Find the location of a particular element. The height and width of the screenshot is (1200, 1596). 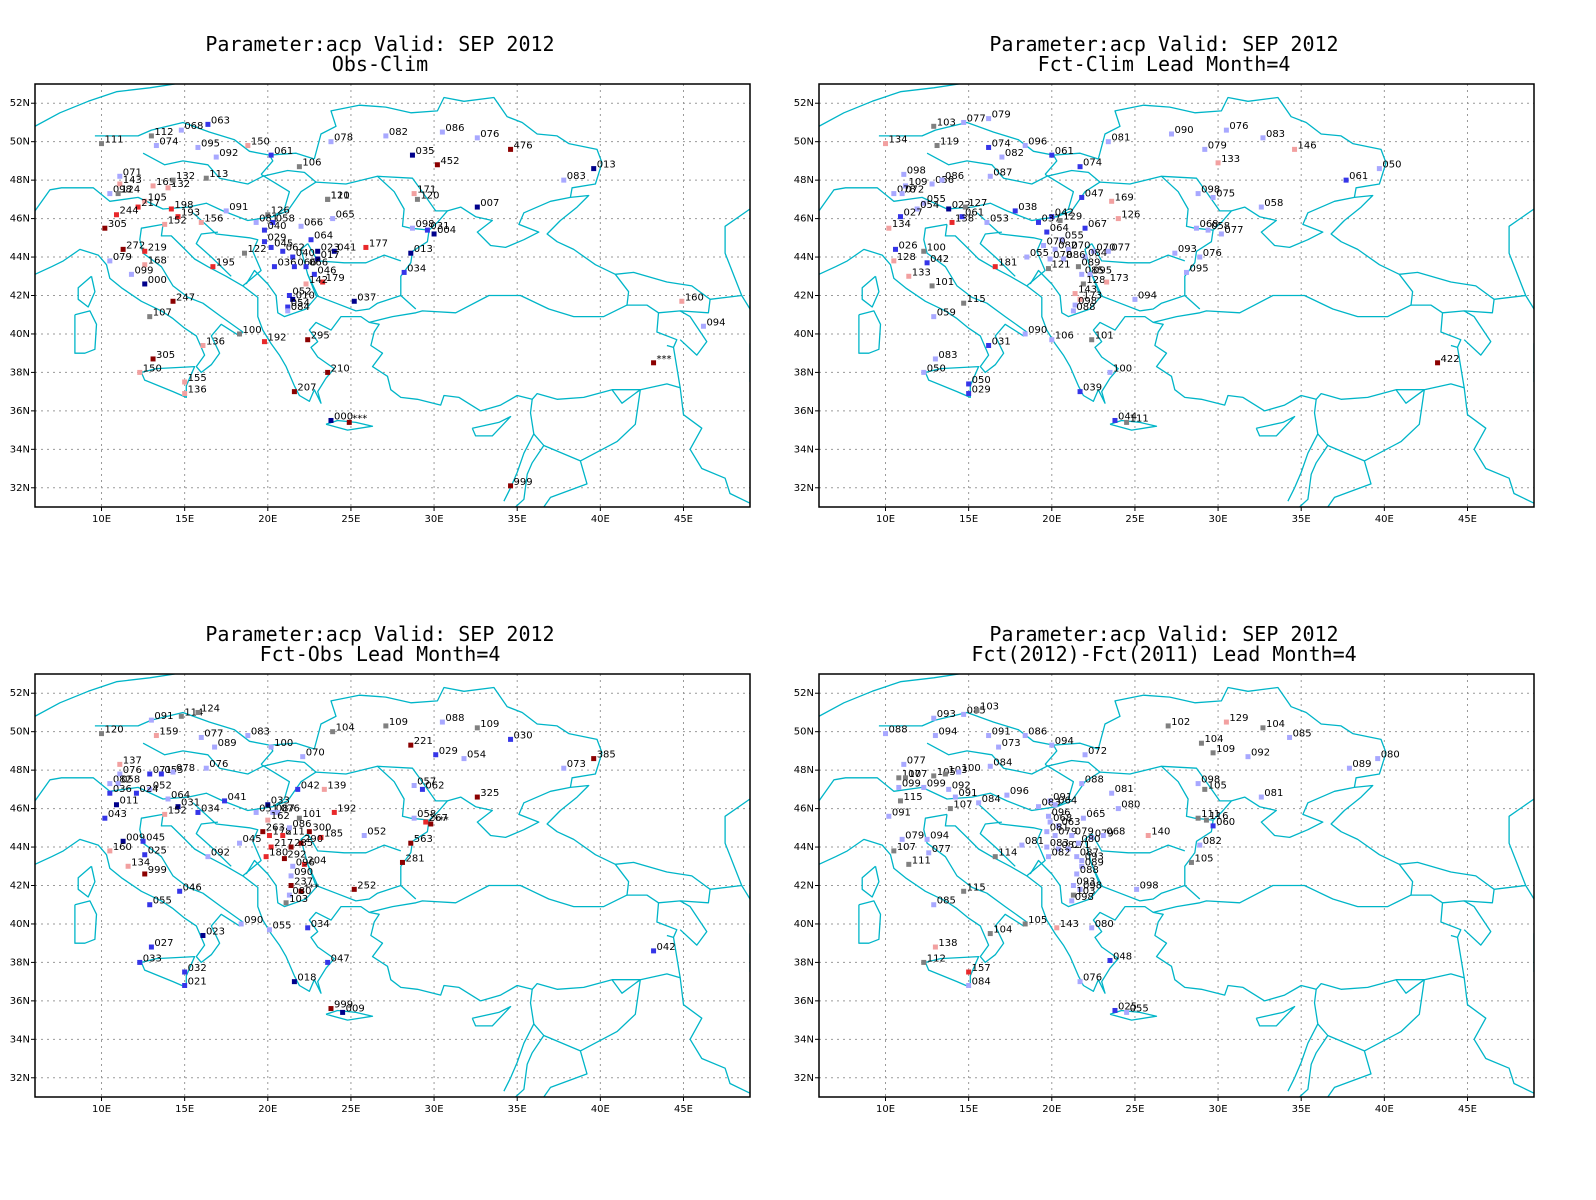

station-marker: 285 is located at coordinates (300, 844).